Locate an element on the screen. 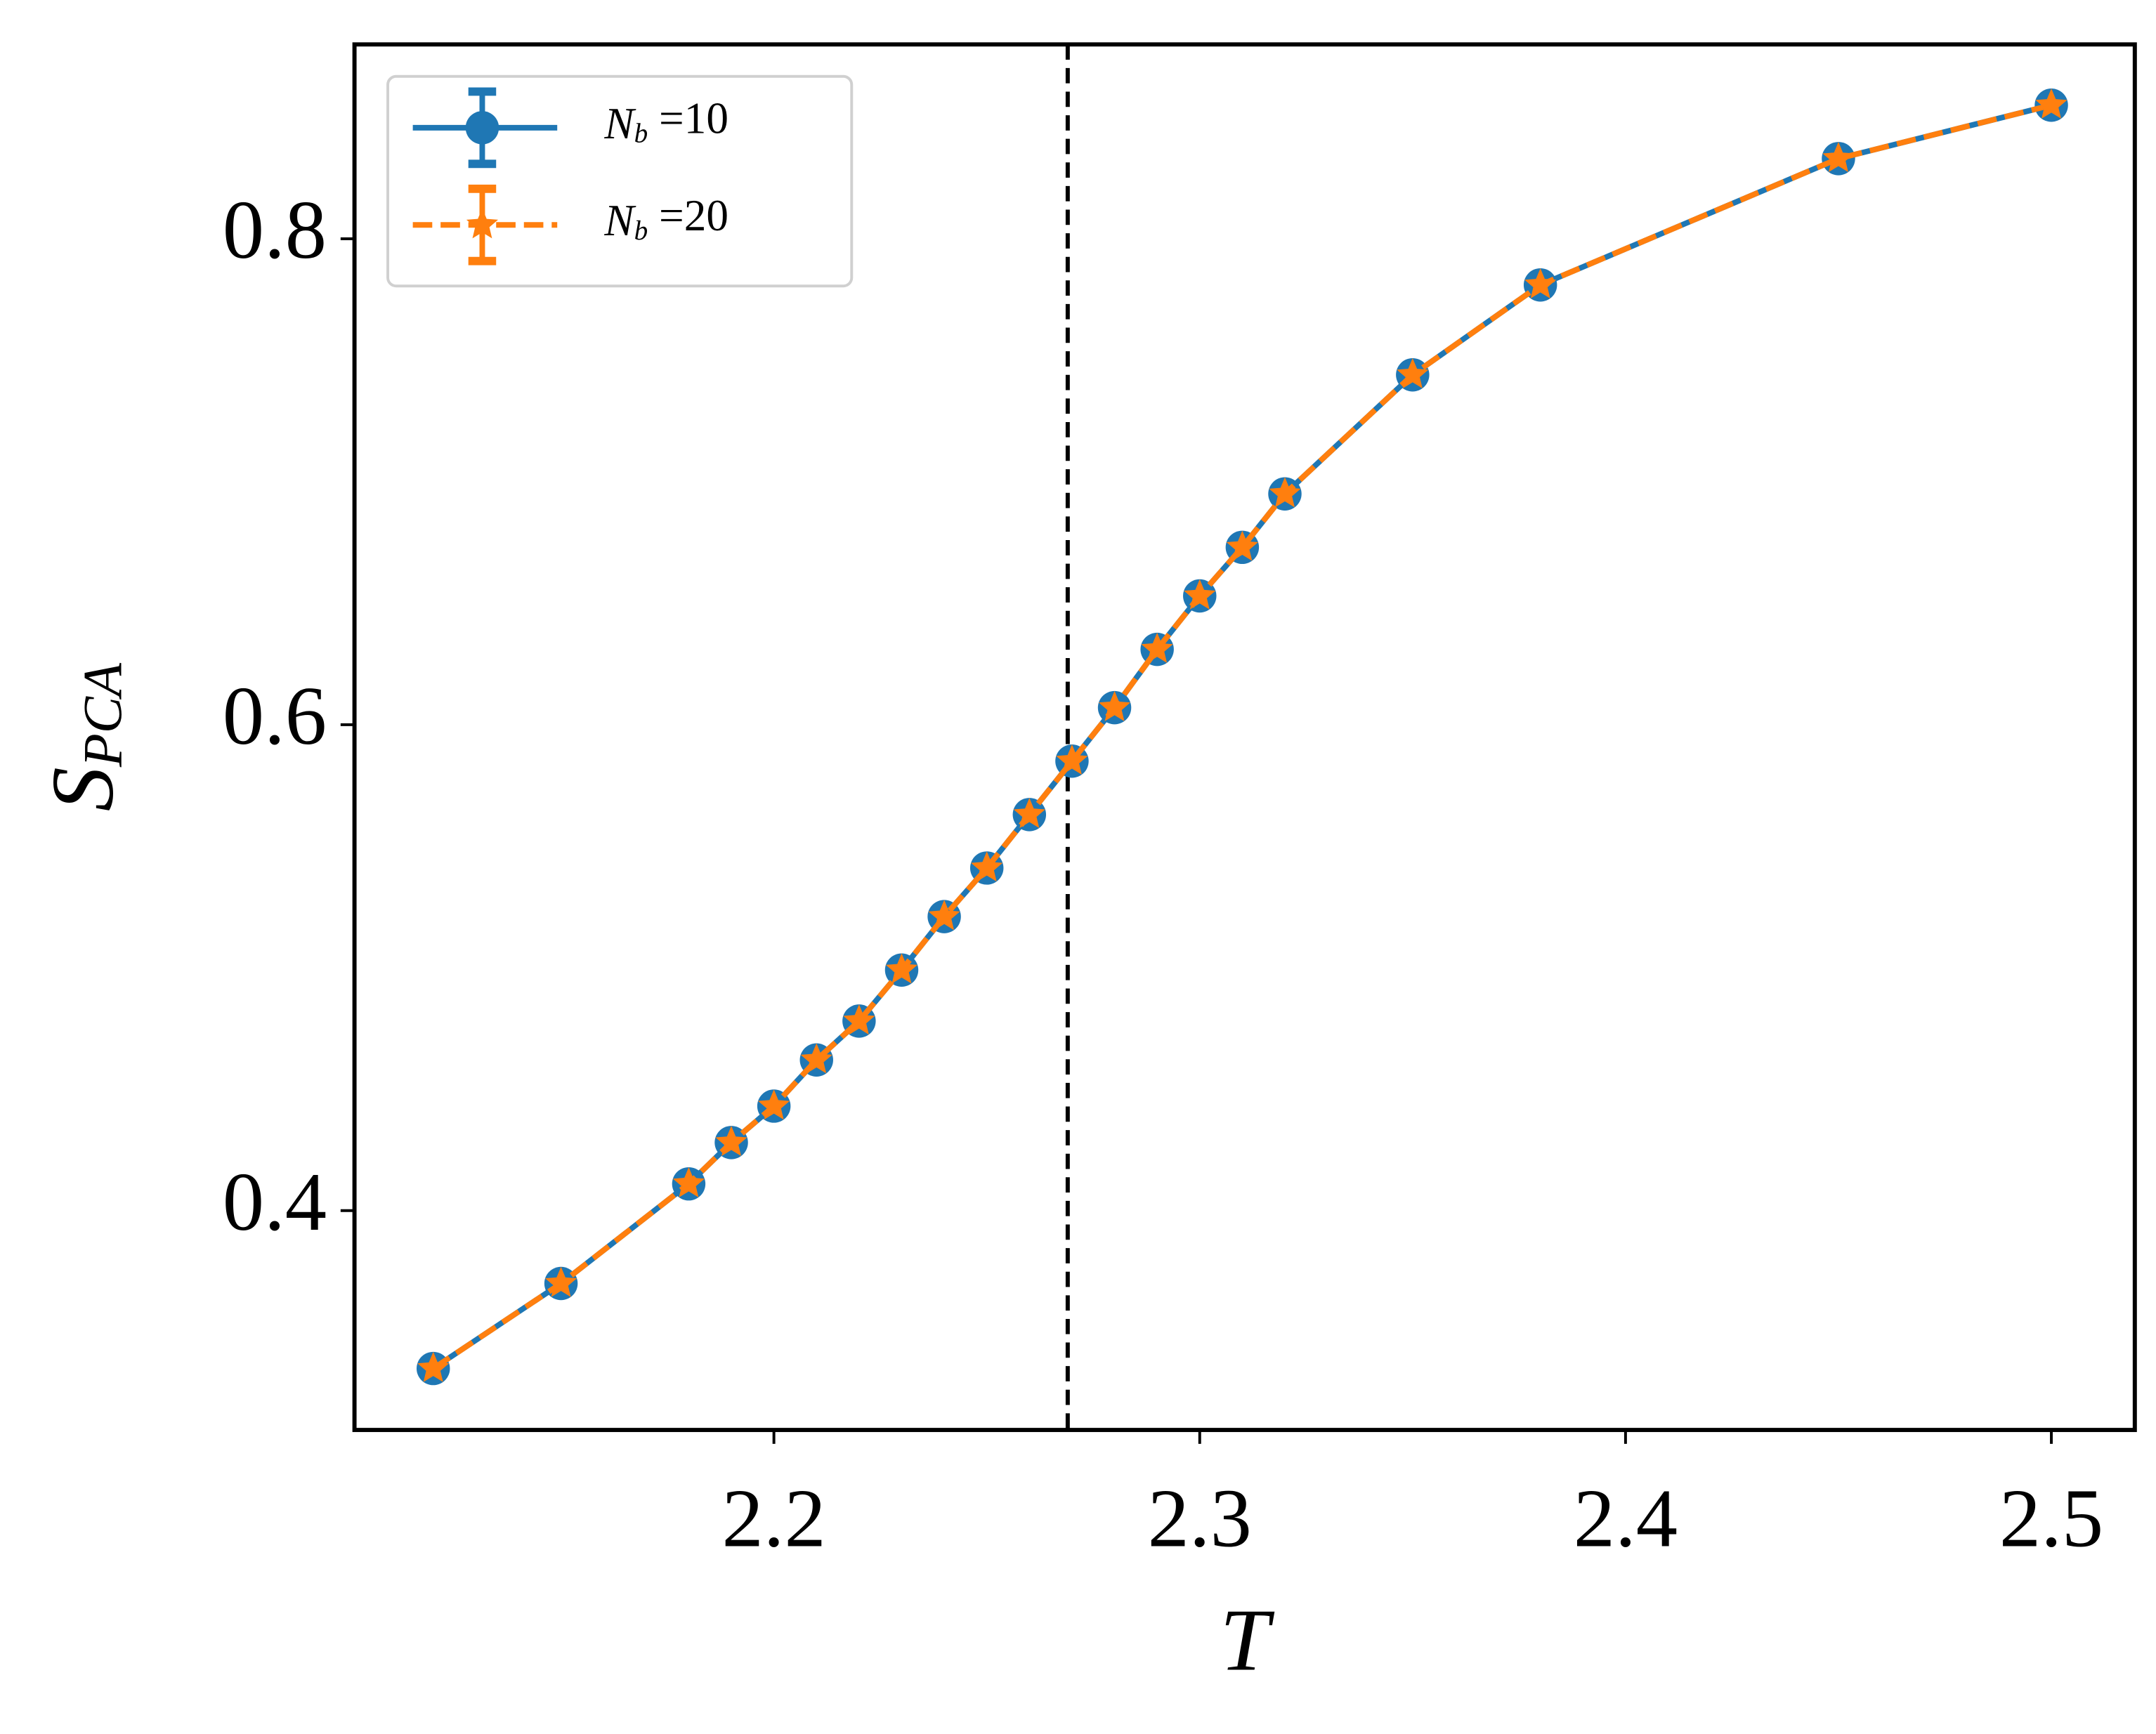 This screenshot has height=1734, width=2156. y-axis-label: SPCA is located at coordinates (83, 736).